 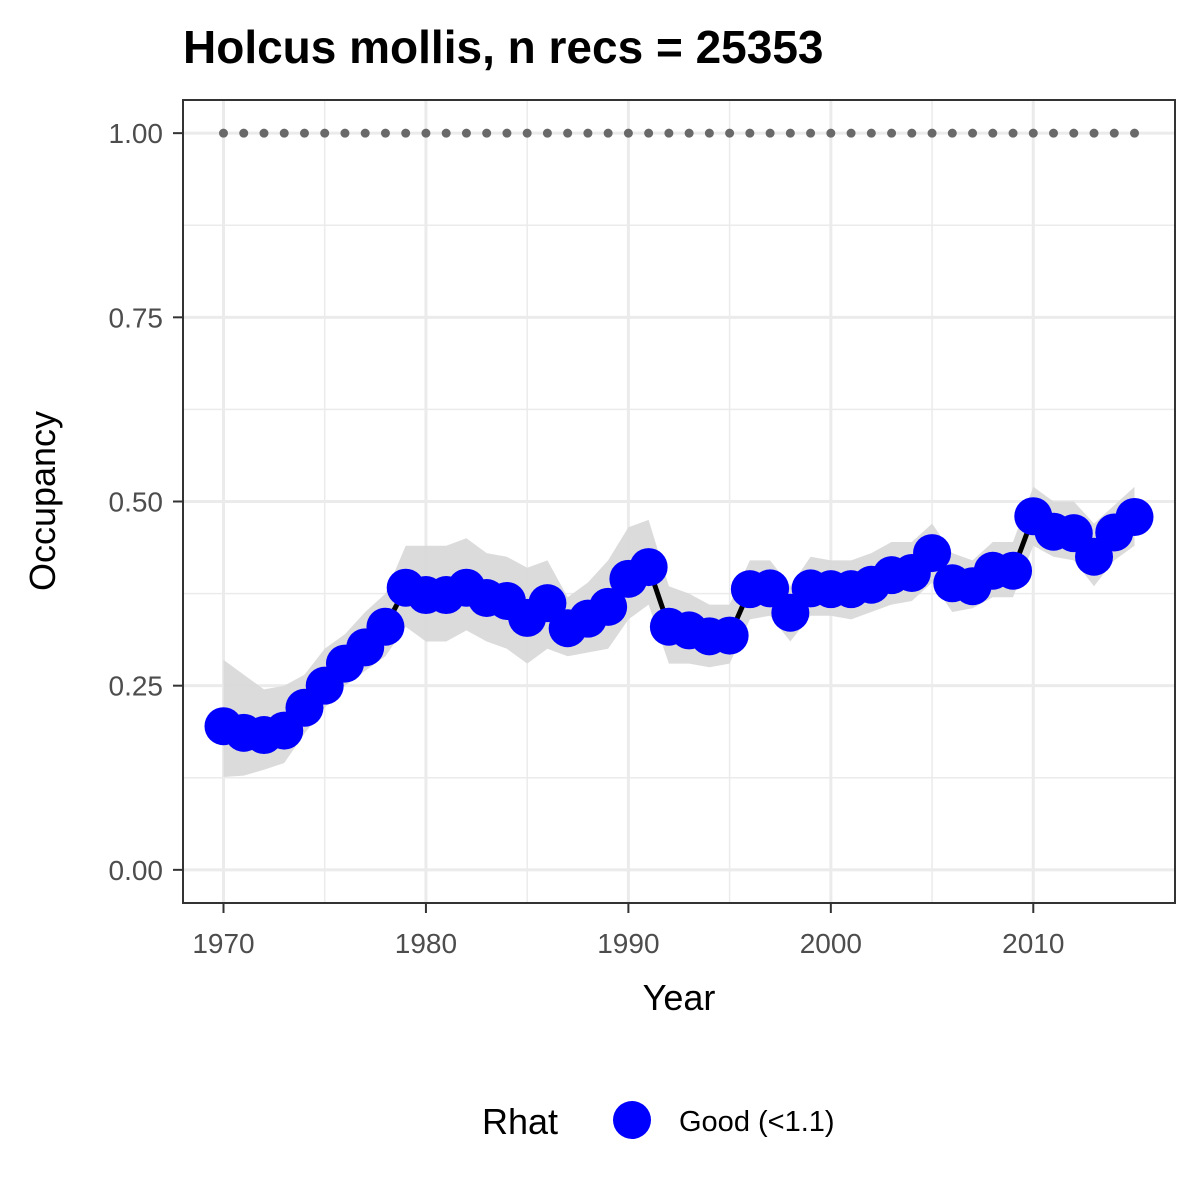 What do you see at coordinates (679, 997) in the screenshot?
I see `x-axis-title: Year` at bounding box center [679, 997].